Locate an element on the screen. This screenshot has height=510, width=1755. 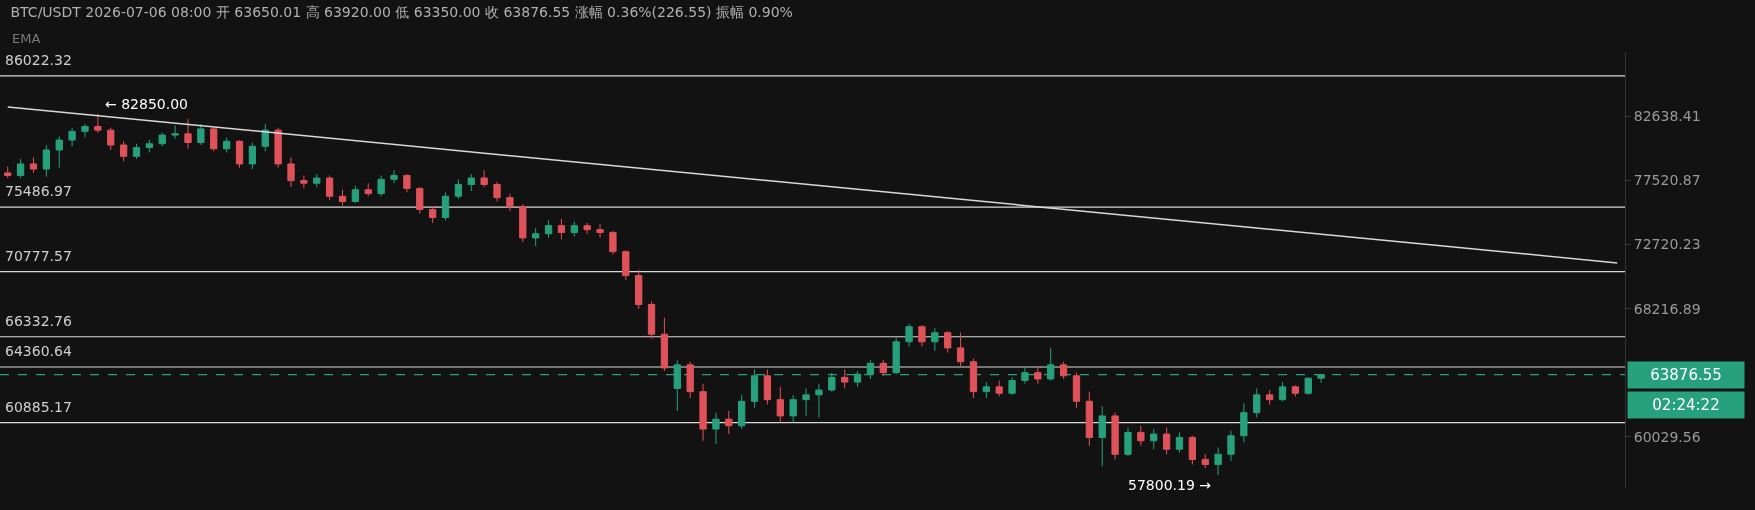
ref-line-label: 60885.17 is located at coordinates (38, 407).